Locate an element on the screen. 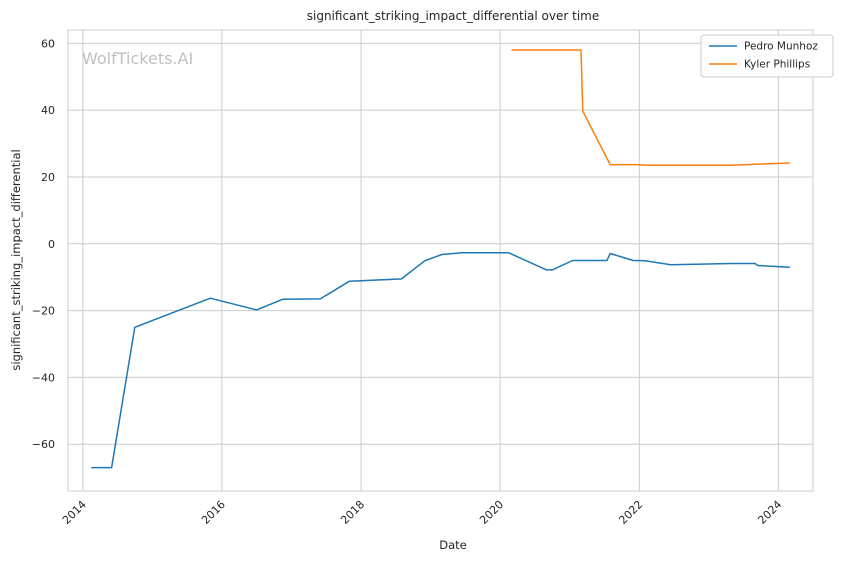 The width and height of the screenshot is (850, 561). watermark: WolfTickets.AI is located at coordinates (137, 58).